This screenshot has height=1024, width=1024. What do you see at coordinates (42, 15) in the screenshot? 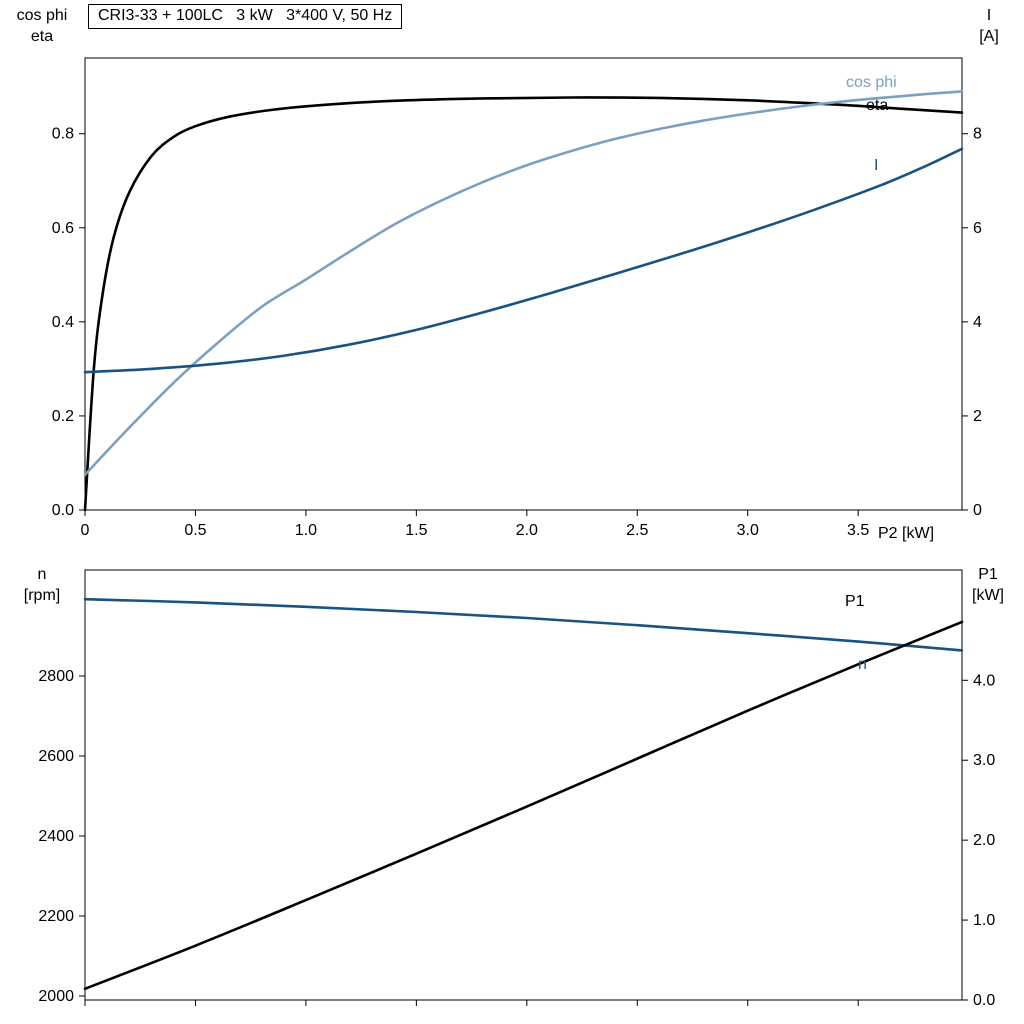
I see `left-axis-title-top-line1: cos phi` at bounding box center [42, 15].